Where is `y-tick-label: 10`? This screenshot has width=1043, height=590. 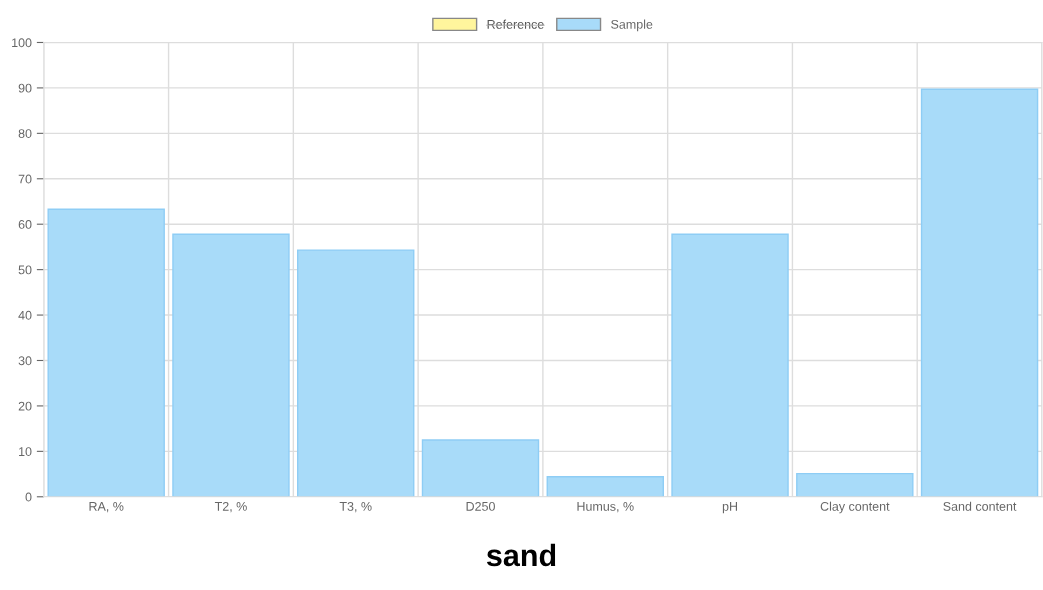 y-tick-label: 10 is located at coordinates (25, 451).